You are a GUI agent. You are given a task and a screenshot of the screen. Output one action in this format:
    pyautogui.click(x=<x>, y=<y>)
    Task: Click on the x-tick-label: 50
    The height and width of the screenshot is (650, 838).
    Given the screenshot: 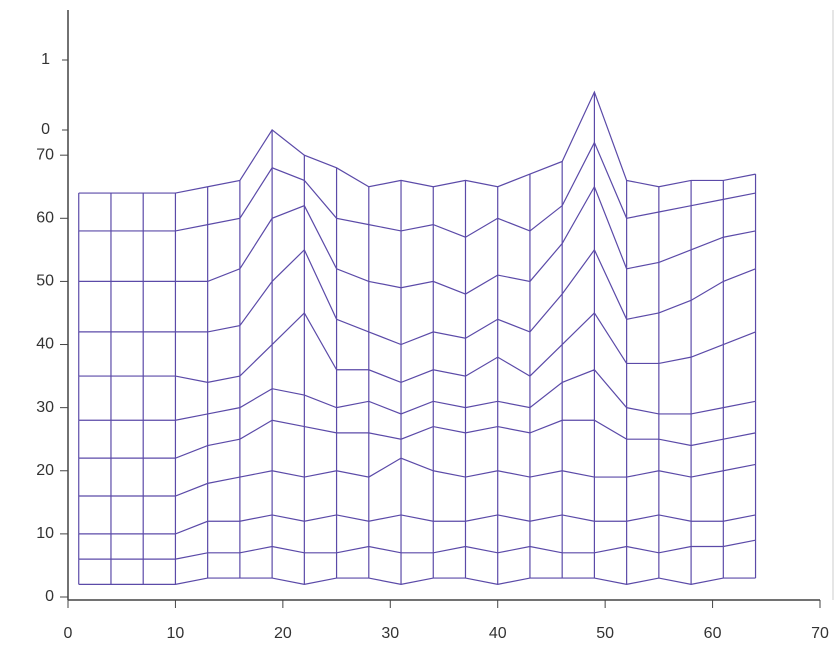 What is the action you would take?
    pyautogui.click(x=605, y=633)
    